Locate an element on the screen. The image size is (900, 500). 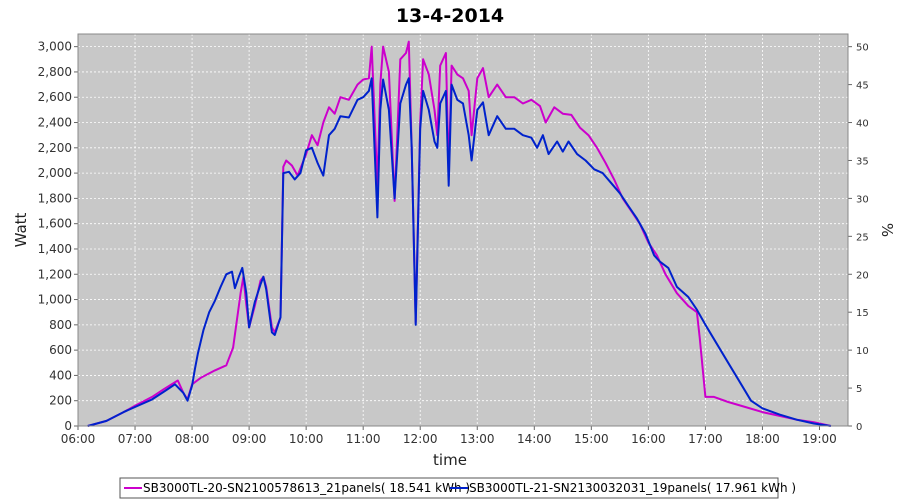
y2-tick-label: 50 is located at coordinates (862, 48).